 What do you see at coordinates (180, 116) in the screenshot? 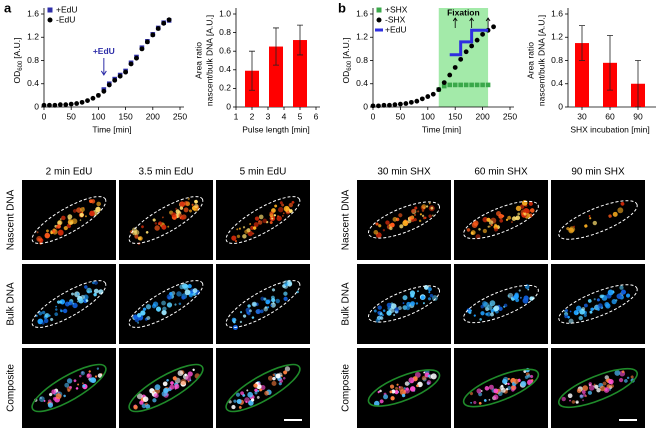
I see `x-tick-label: 250` at bounding box center [180, 116].